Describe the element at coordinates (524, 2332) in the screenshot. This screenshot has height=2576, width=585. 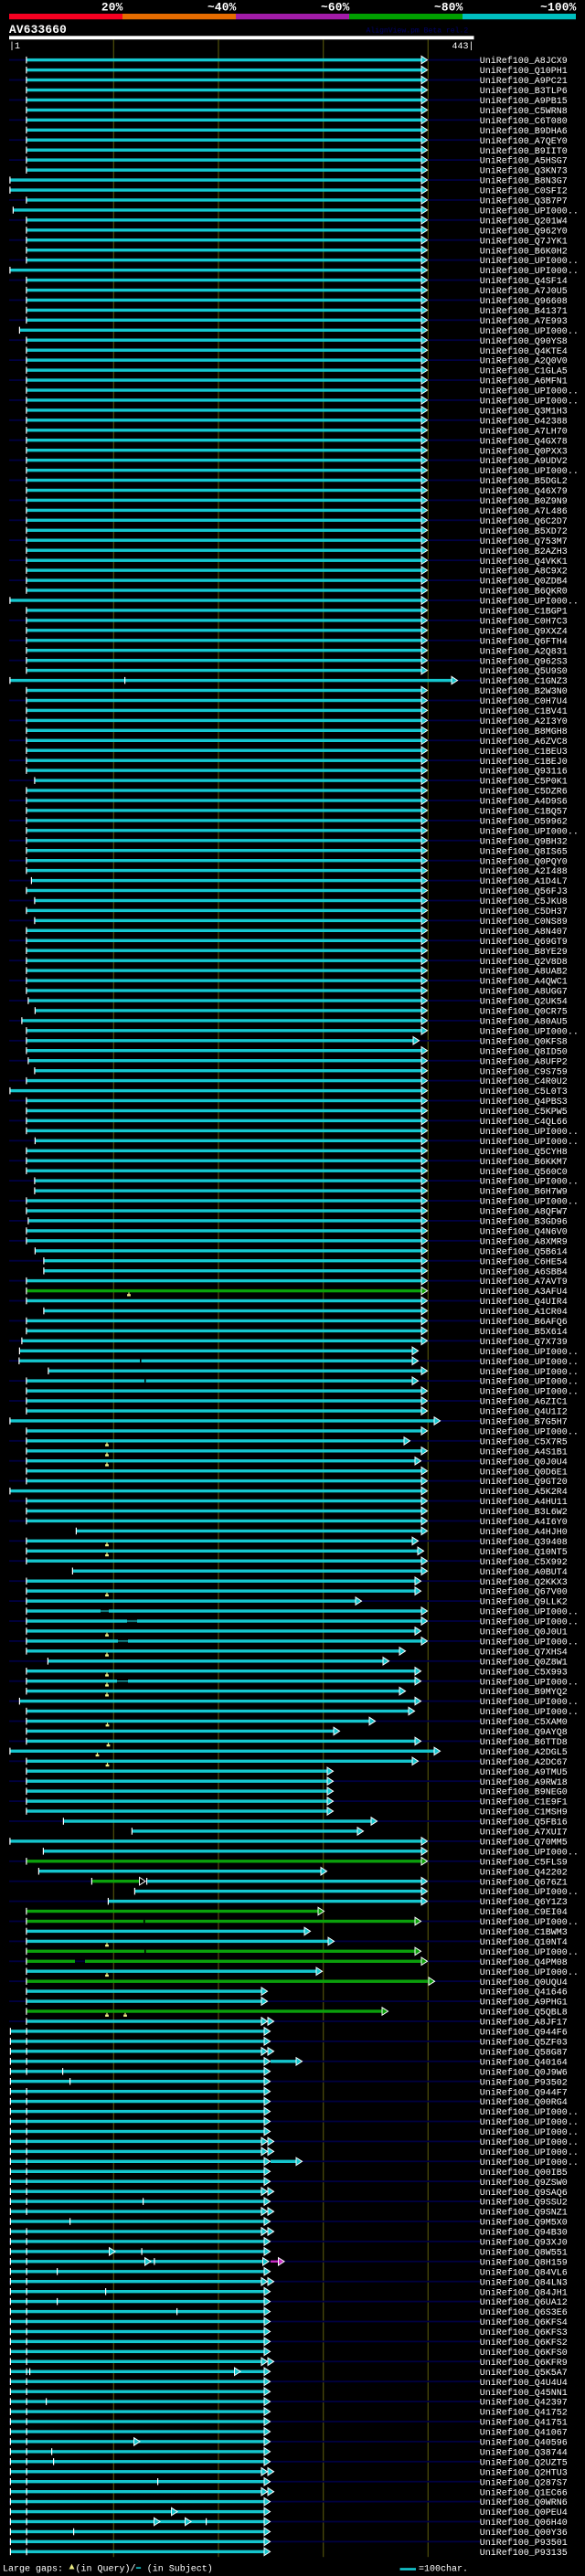
I see `svg-text: UniRef100_Q6KFS3` at that location.